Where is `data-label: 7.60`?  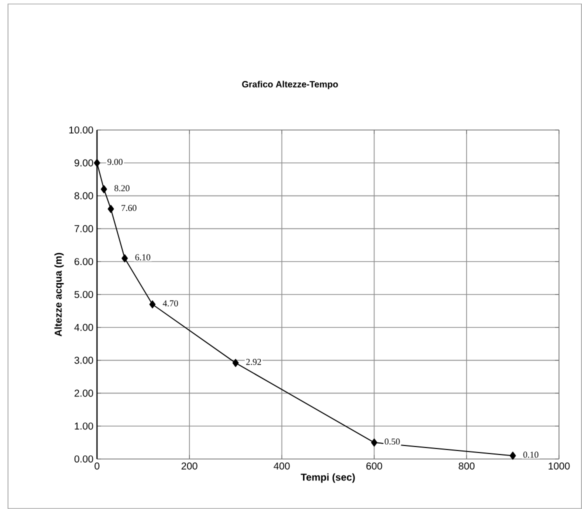
data-label: 7.60 is located at coordinates (129, 207).